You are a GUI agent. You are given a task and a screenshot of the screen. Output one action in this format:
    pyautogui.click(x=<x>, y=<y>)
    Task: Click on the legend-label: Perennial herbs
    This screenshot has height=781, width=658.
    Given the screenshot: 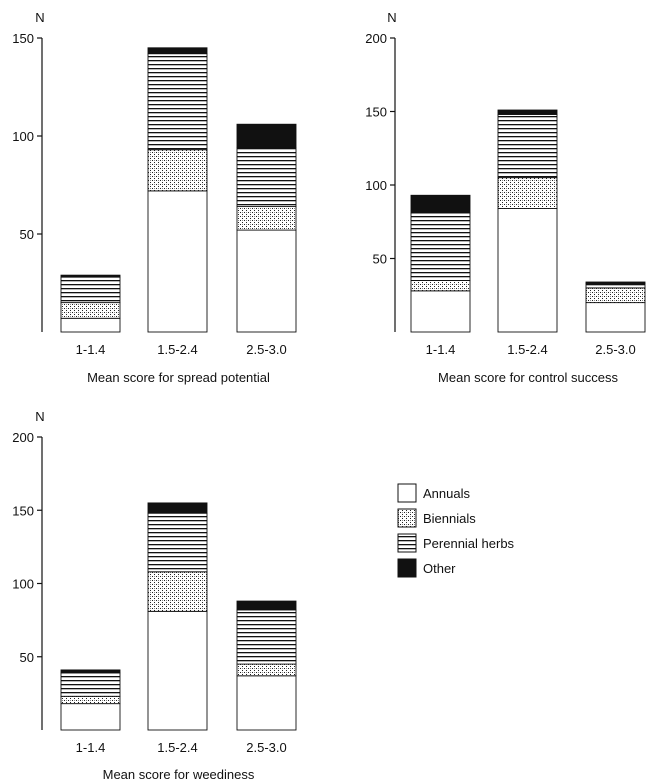 What is the action you would take?
    pyautogui.click(x=469, y=543)
    